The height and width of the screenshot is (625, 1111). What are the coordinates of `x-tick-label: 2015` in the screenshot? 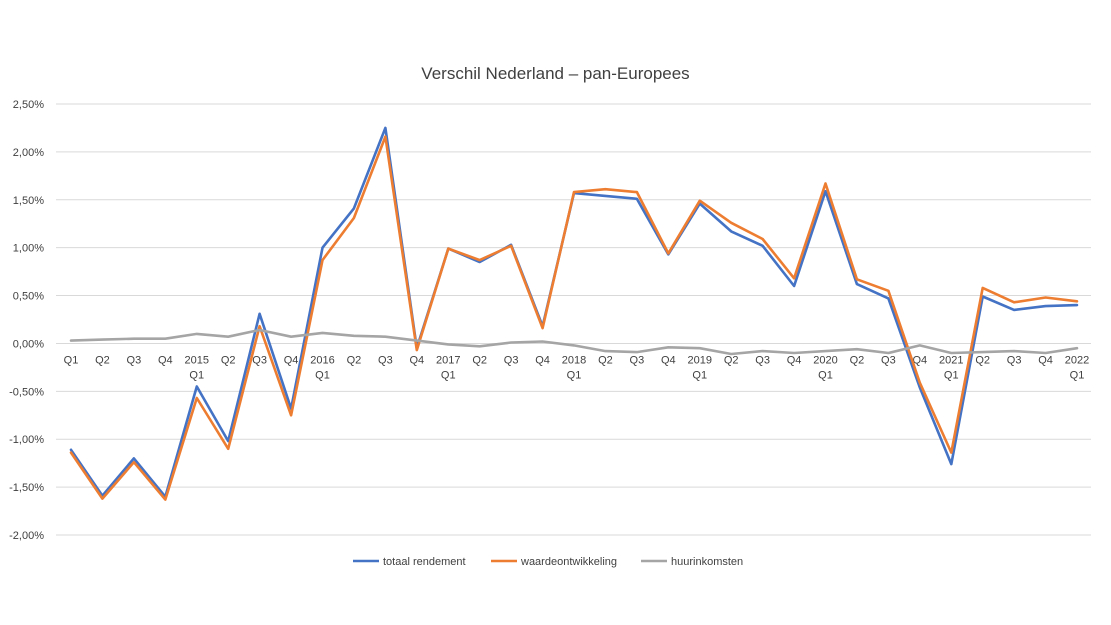 It's located at (197, 360).